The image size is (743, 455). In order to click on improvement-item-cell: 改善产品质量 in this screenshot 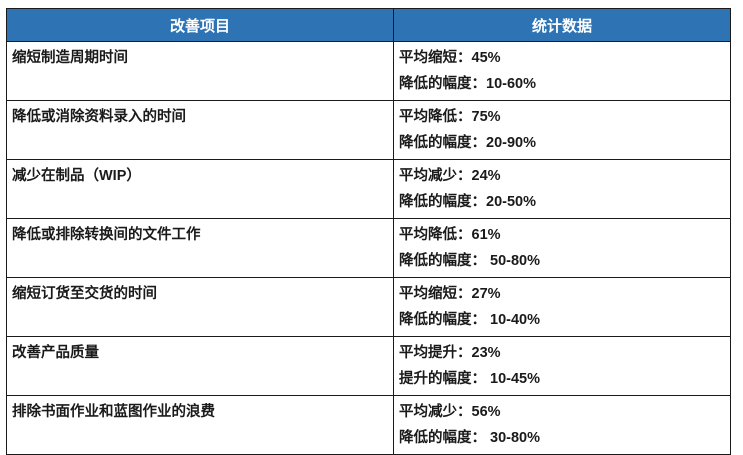, I will do `click(200, 366)`.